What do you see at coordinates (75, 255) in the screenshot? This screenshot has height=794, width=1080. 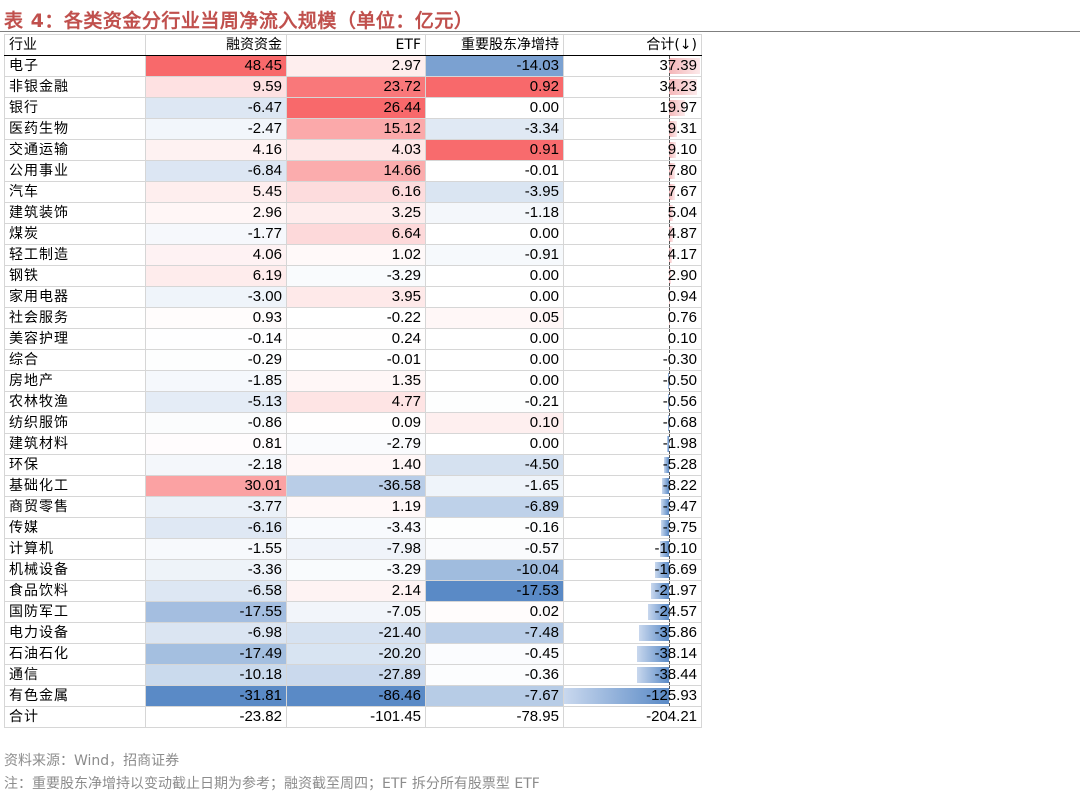 I see `industry-name: 轻工制造` at bounding box center [75, 255].